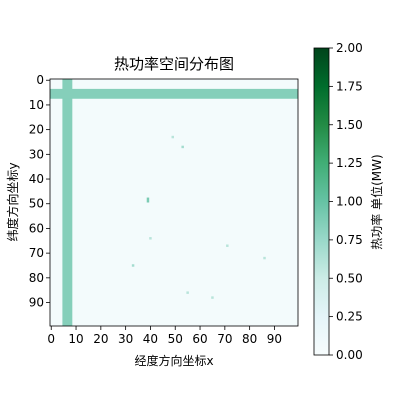 This screenshot has height=400, width=400. I want to click on x-axis-ticks: 0 10 20 30 40 50 60 70 80 90, so click(164, 336).